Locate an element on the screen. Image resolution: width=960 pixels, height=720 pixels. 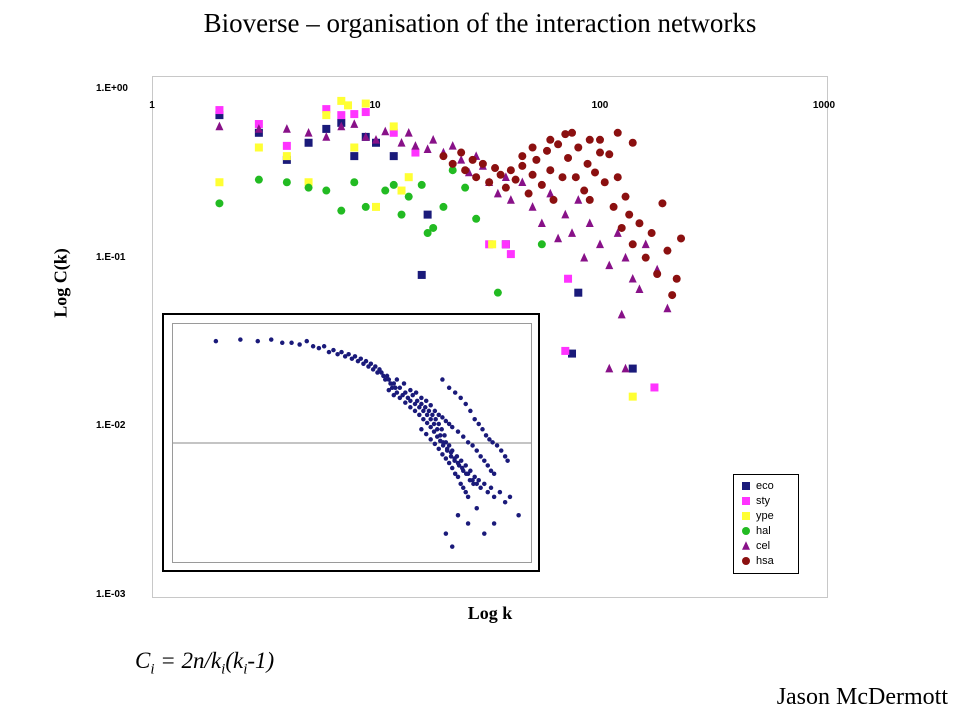
legend-marker-cel is located at coordinates (746, 545).